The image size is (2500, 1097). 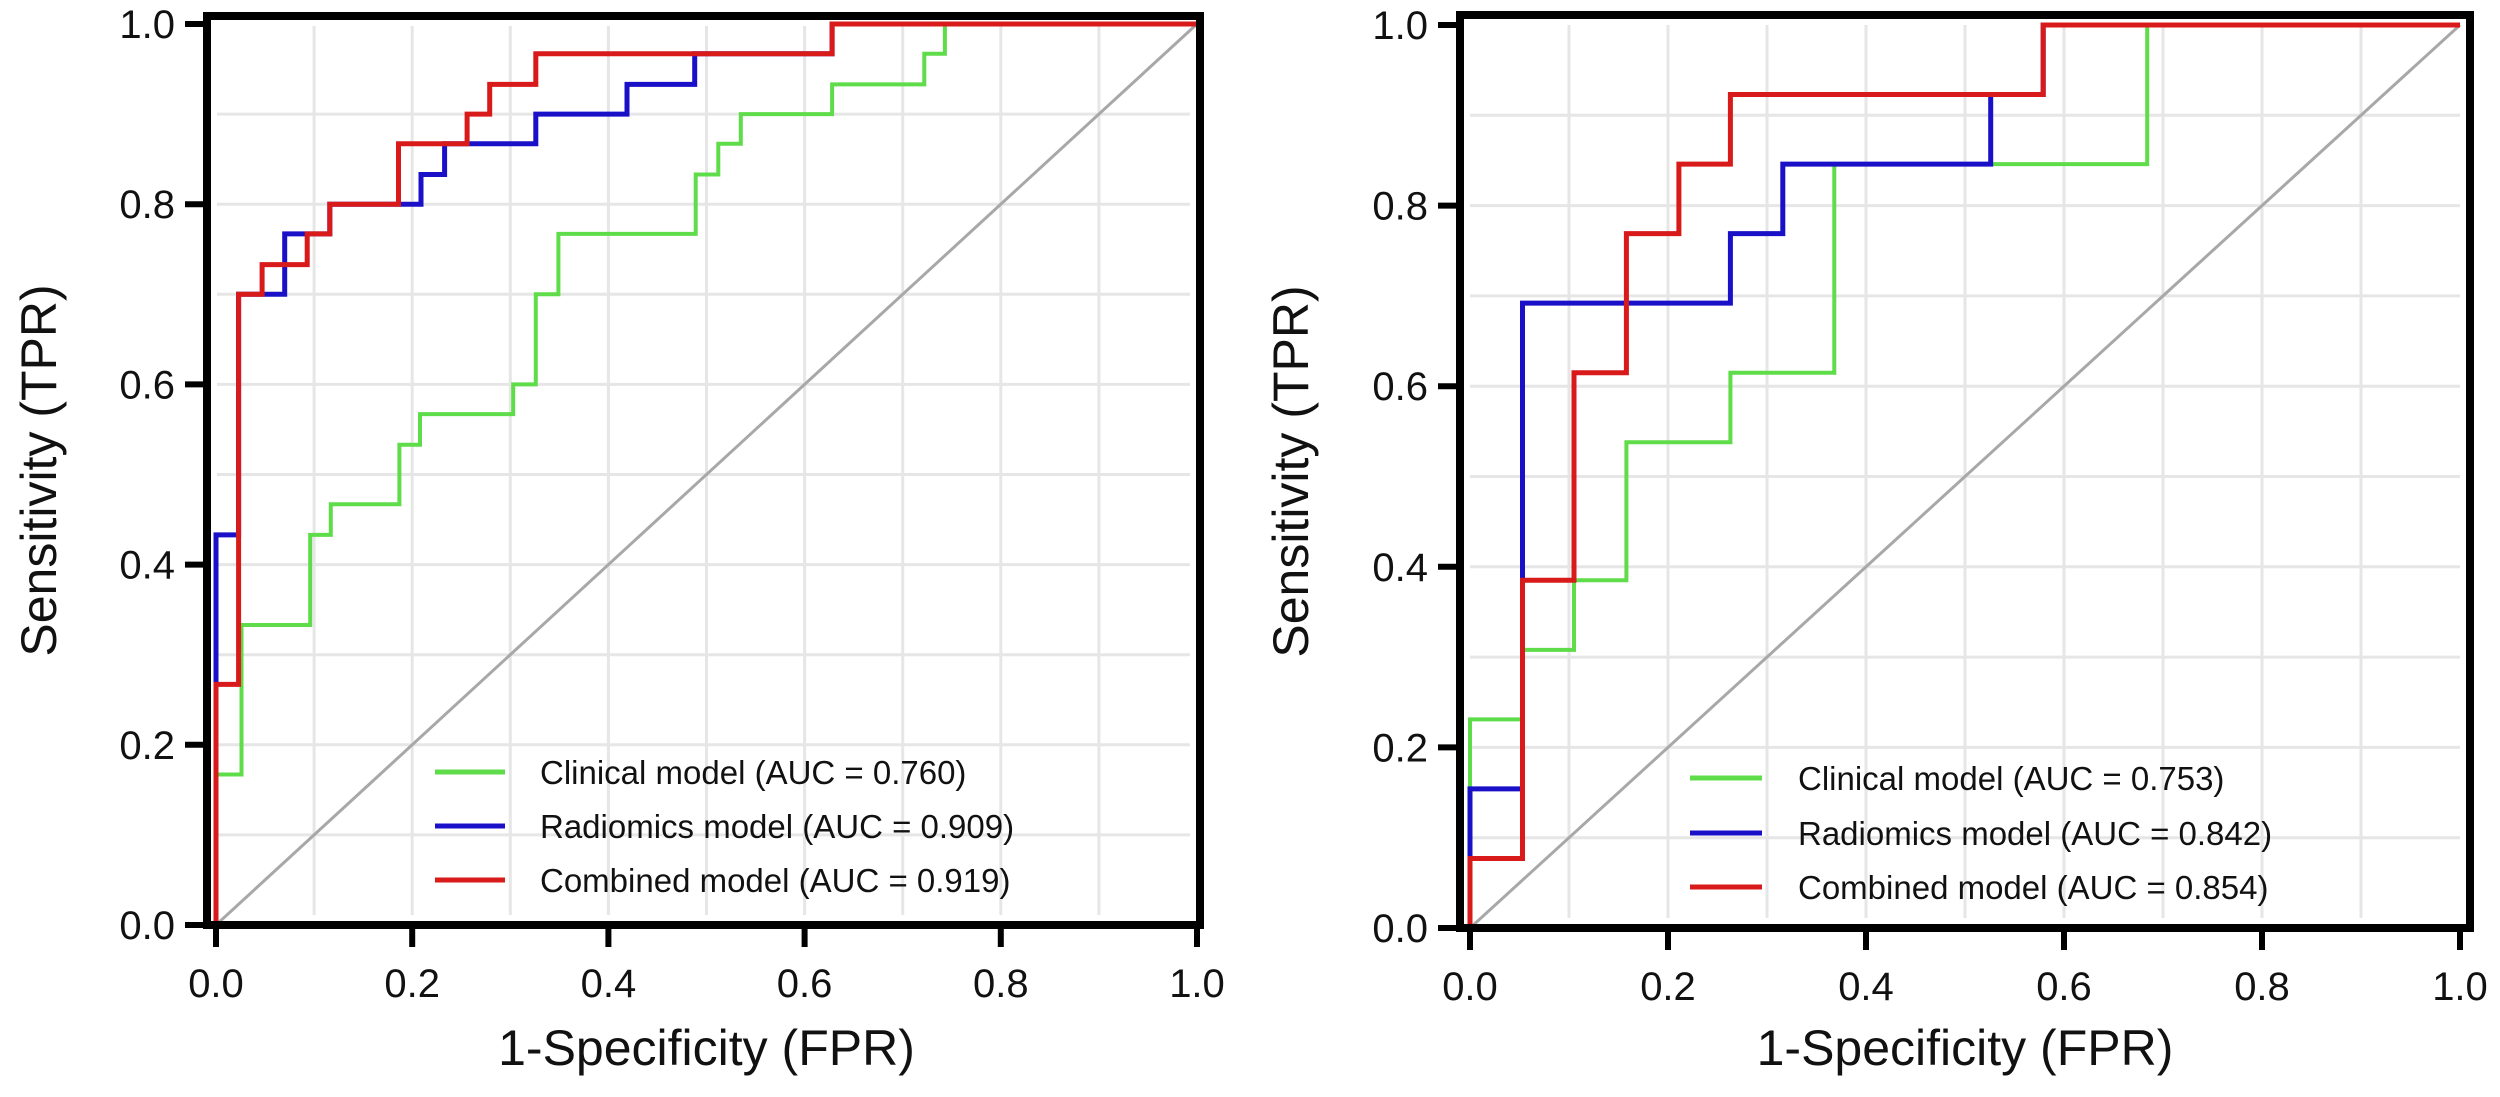 What do you see at coordinates (777, 826) in the screenshot?
I see `legend-label: Radiomics model (AUC = 0.909)` at bounding box center [777, 826].